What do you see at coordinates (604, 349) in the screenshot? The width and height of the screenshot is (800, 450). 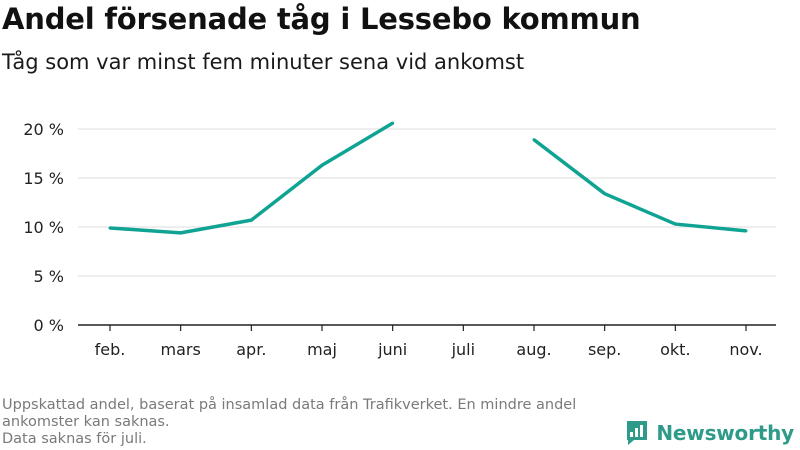 I see `x-tick-label: sep.` at bounding box center [604, 349].